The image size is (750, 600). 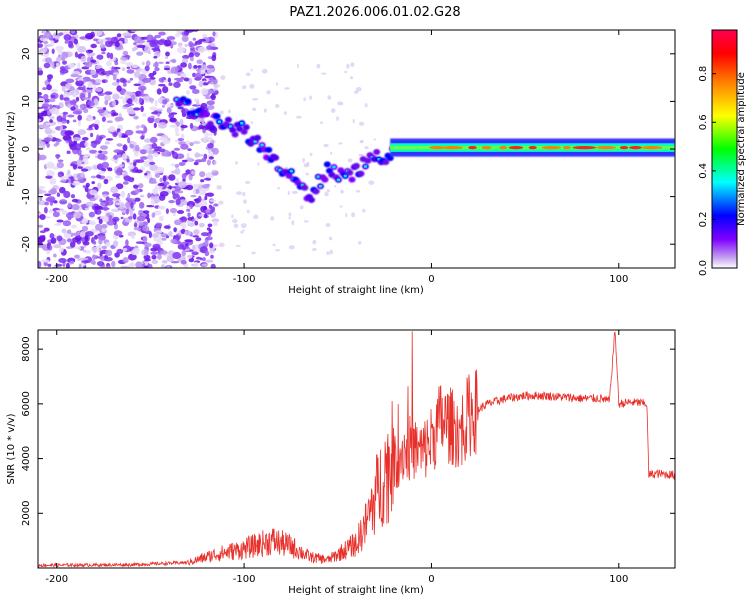 What do you see at coordinates (26, 348) in the screenshot?
I see `y-tick-label: 8000` at bounding box center [26, 348].